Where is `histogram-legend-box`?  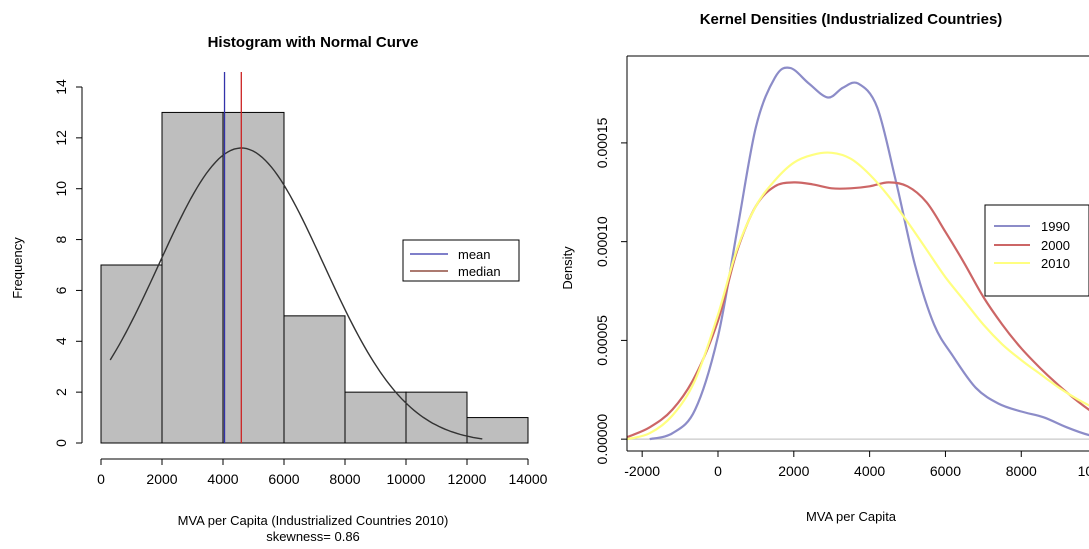 histogram-legend-box is located at coordinates (461, 260).